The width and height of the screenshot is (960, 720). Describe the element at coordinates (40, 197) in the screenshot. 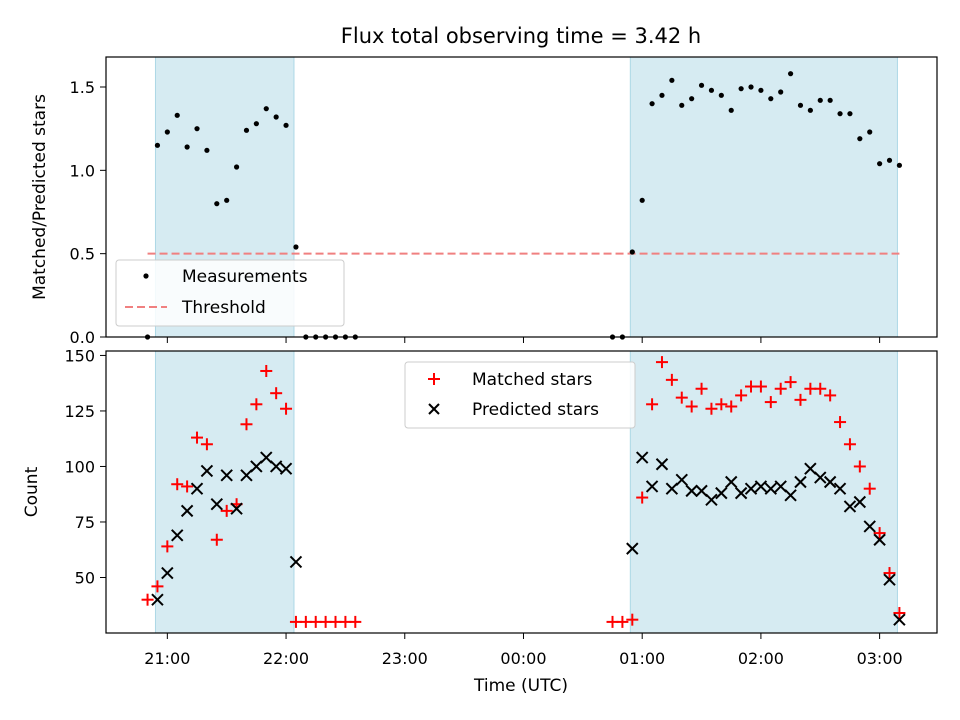

I see `top-y-axis-label: Matched/Predicted stars` at that location.